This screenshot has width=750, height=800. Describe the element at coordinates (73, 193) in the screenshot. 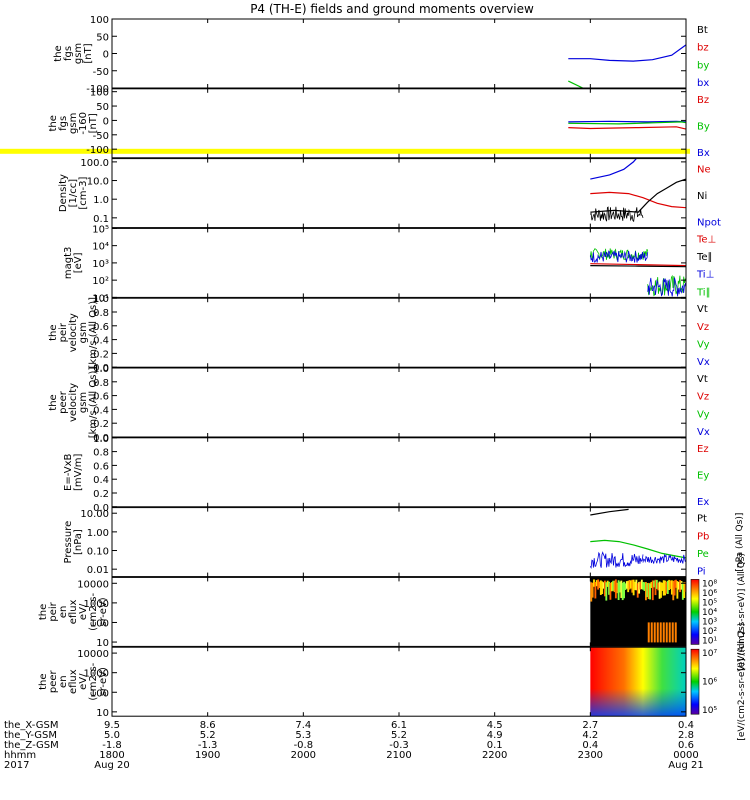

I see `y-axis-label: Density [1/cc] [cm-3]` at that location.